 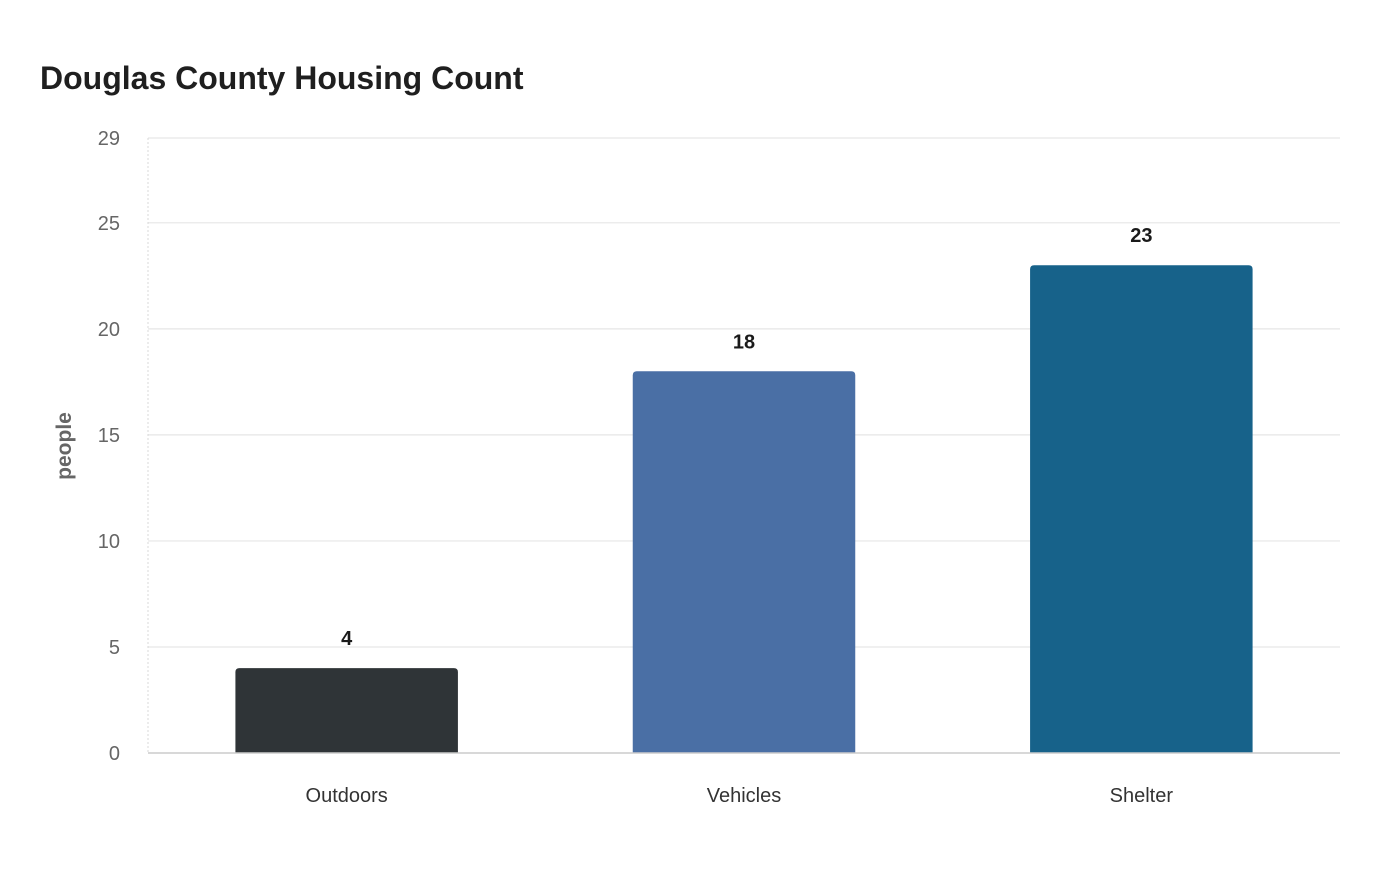 I want to click on data-label: 4, so click(x=347, y=639).